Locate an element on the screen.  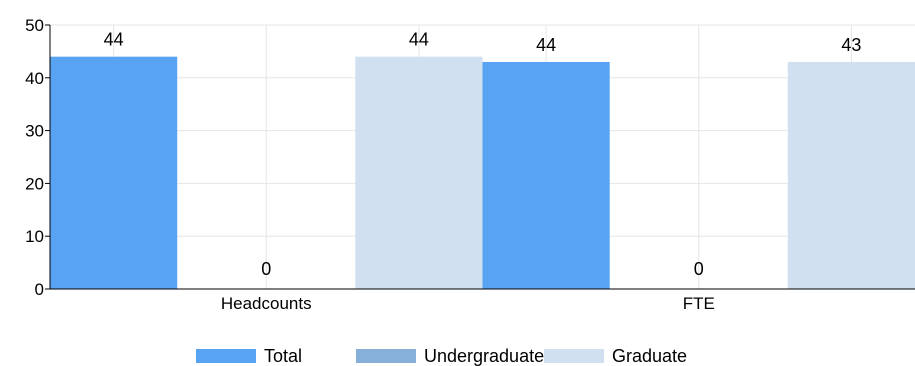
legend-label-undergraduate: Undergraduate is located at coordinates (484, 356).